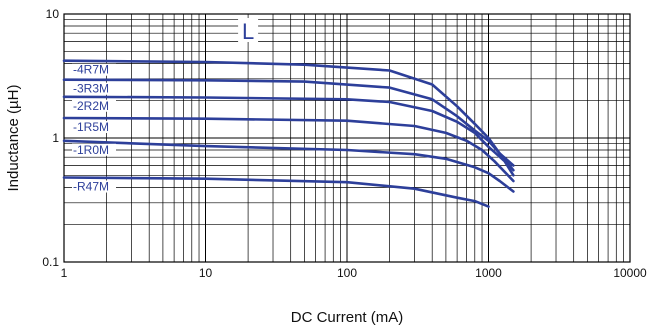 The image size is (650, 329). What do you see at coordinates (64, 273) in the screenshot?
I see `x-tick-label: 1` at bounding box center [64, 273].